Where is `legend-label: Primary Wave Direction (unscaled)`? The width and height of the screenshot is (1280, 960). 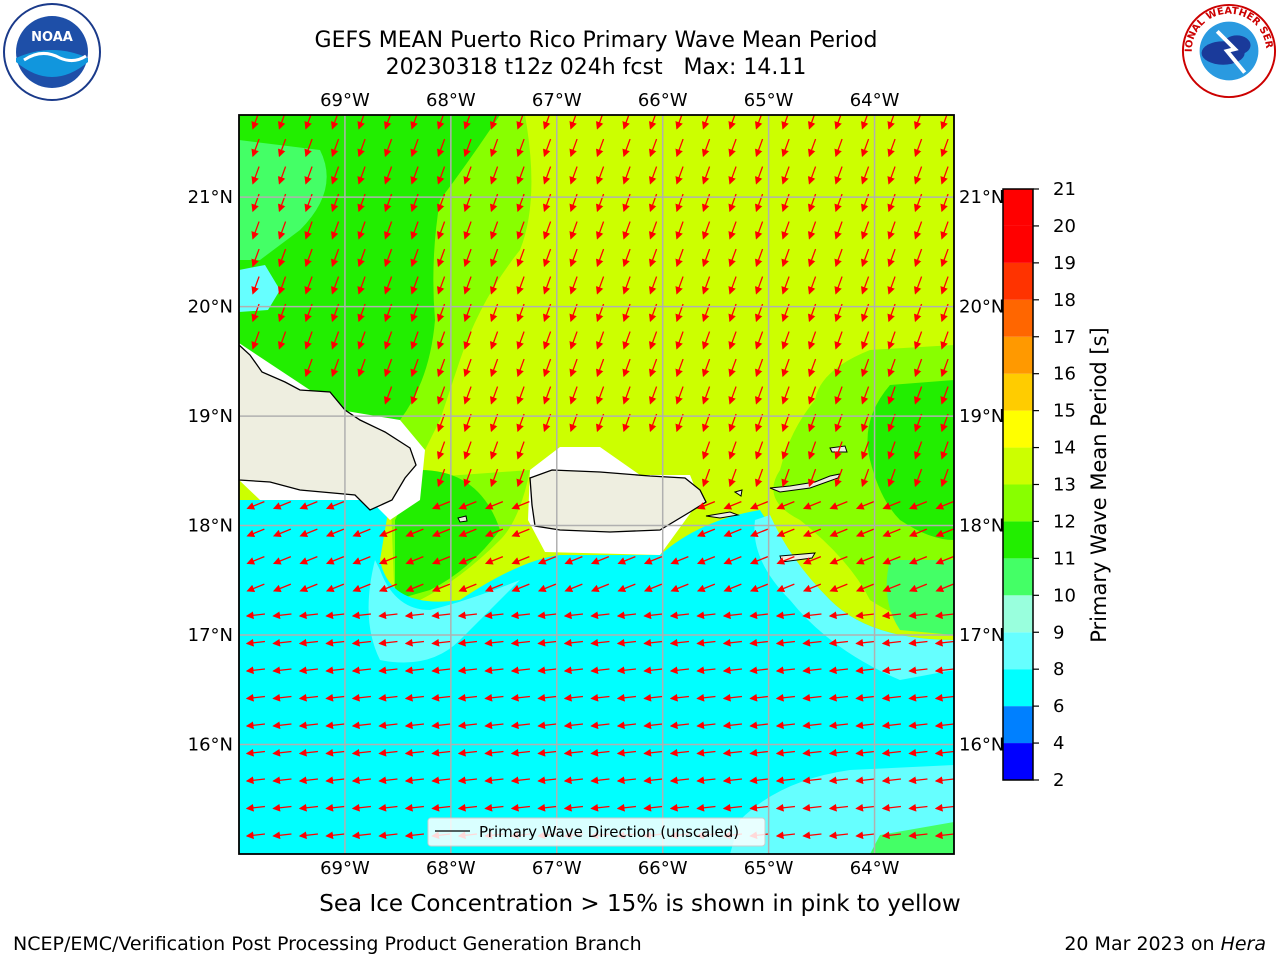
legend-label: Primary Wave Direction (unscaled) is located at coordinates (609, 832).